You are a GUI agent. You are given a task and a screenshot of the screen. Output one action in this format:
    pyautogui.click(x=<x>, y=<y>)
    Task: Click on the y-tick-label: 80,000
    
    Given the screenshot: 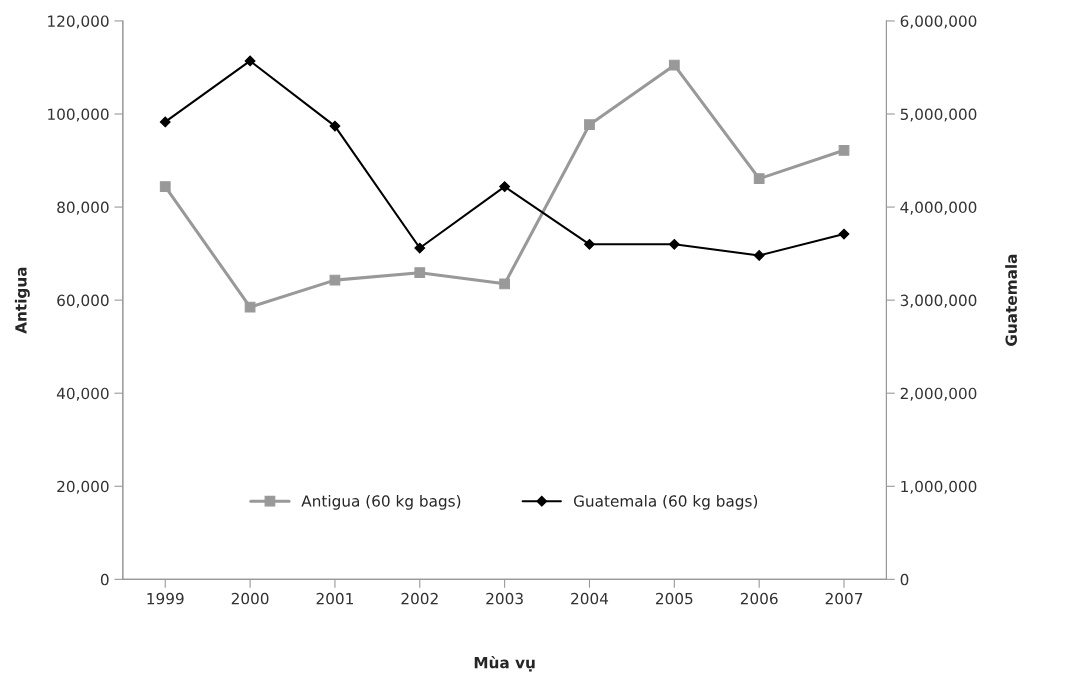 What is the action you would take?
    pyautogui.click(x=83, y=208)
    